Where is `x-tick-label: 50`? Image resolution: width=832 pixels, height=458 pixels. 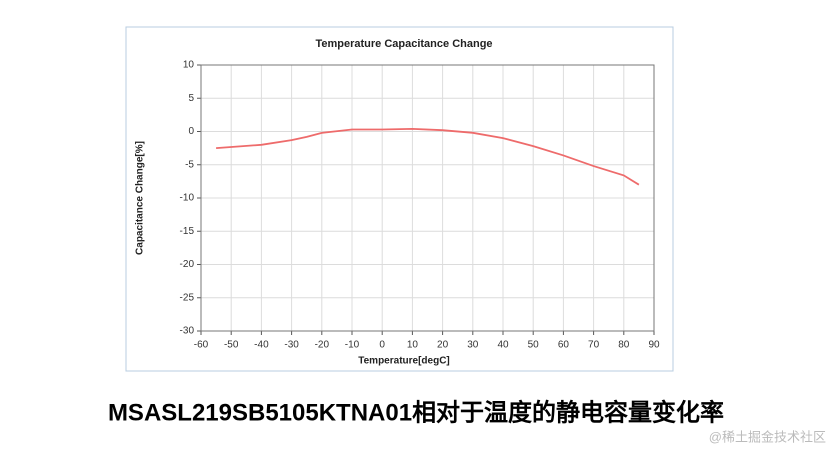 x-tick-label: 50 is located at coordinates (534, 345).